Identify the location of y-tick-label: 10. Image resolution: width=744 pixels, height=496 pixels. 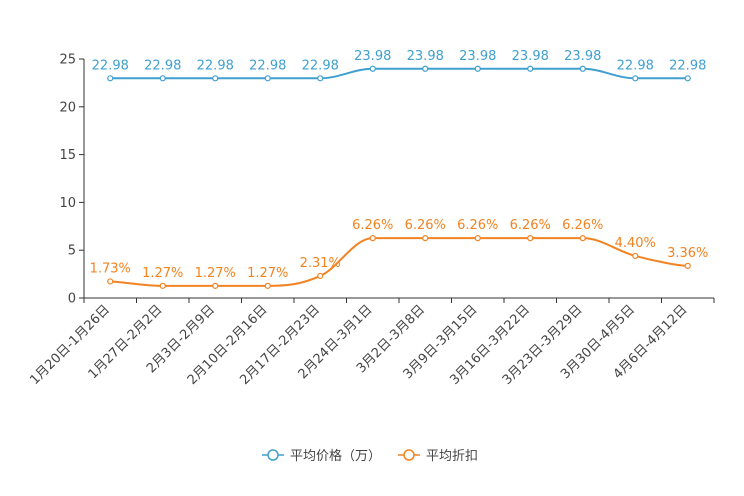
(67, 203).